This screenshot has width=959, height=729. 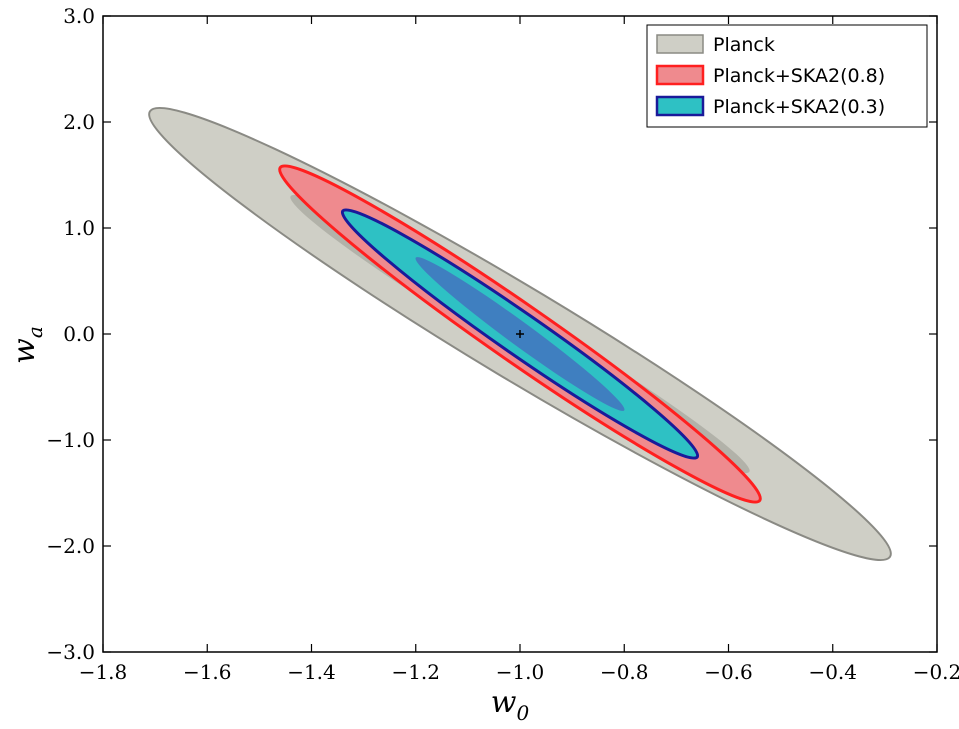 I want to click on x-tick-label: −0.2, so click(x=936, y=672).